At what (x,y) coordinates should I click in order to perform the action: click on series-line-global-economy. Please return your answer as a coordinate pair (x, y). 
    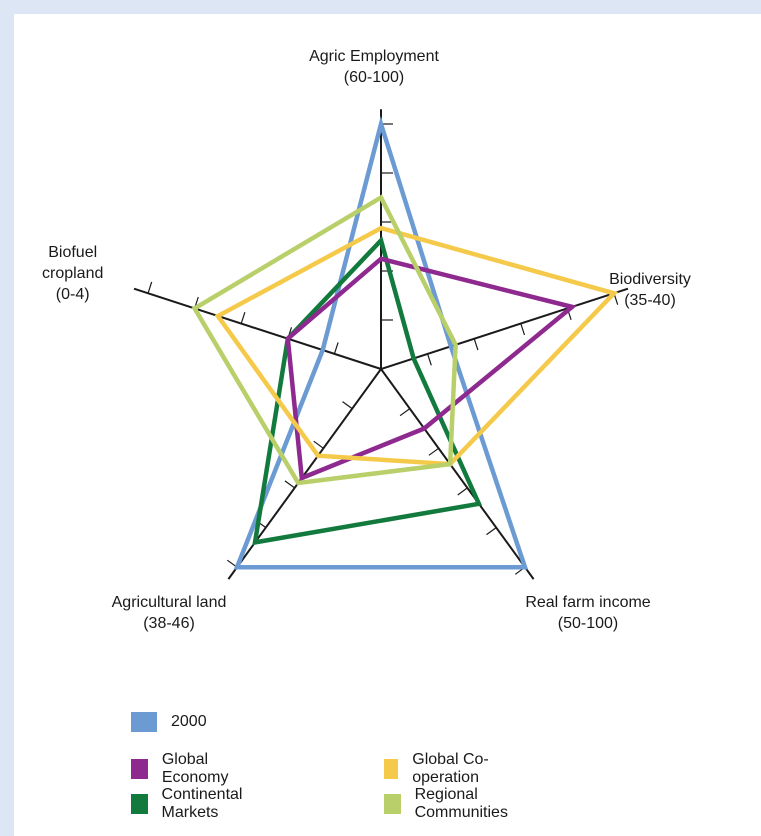
    Looking at the image, I should click on (431, 369).